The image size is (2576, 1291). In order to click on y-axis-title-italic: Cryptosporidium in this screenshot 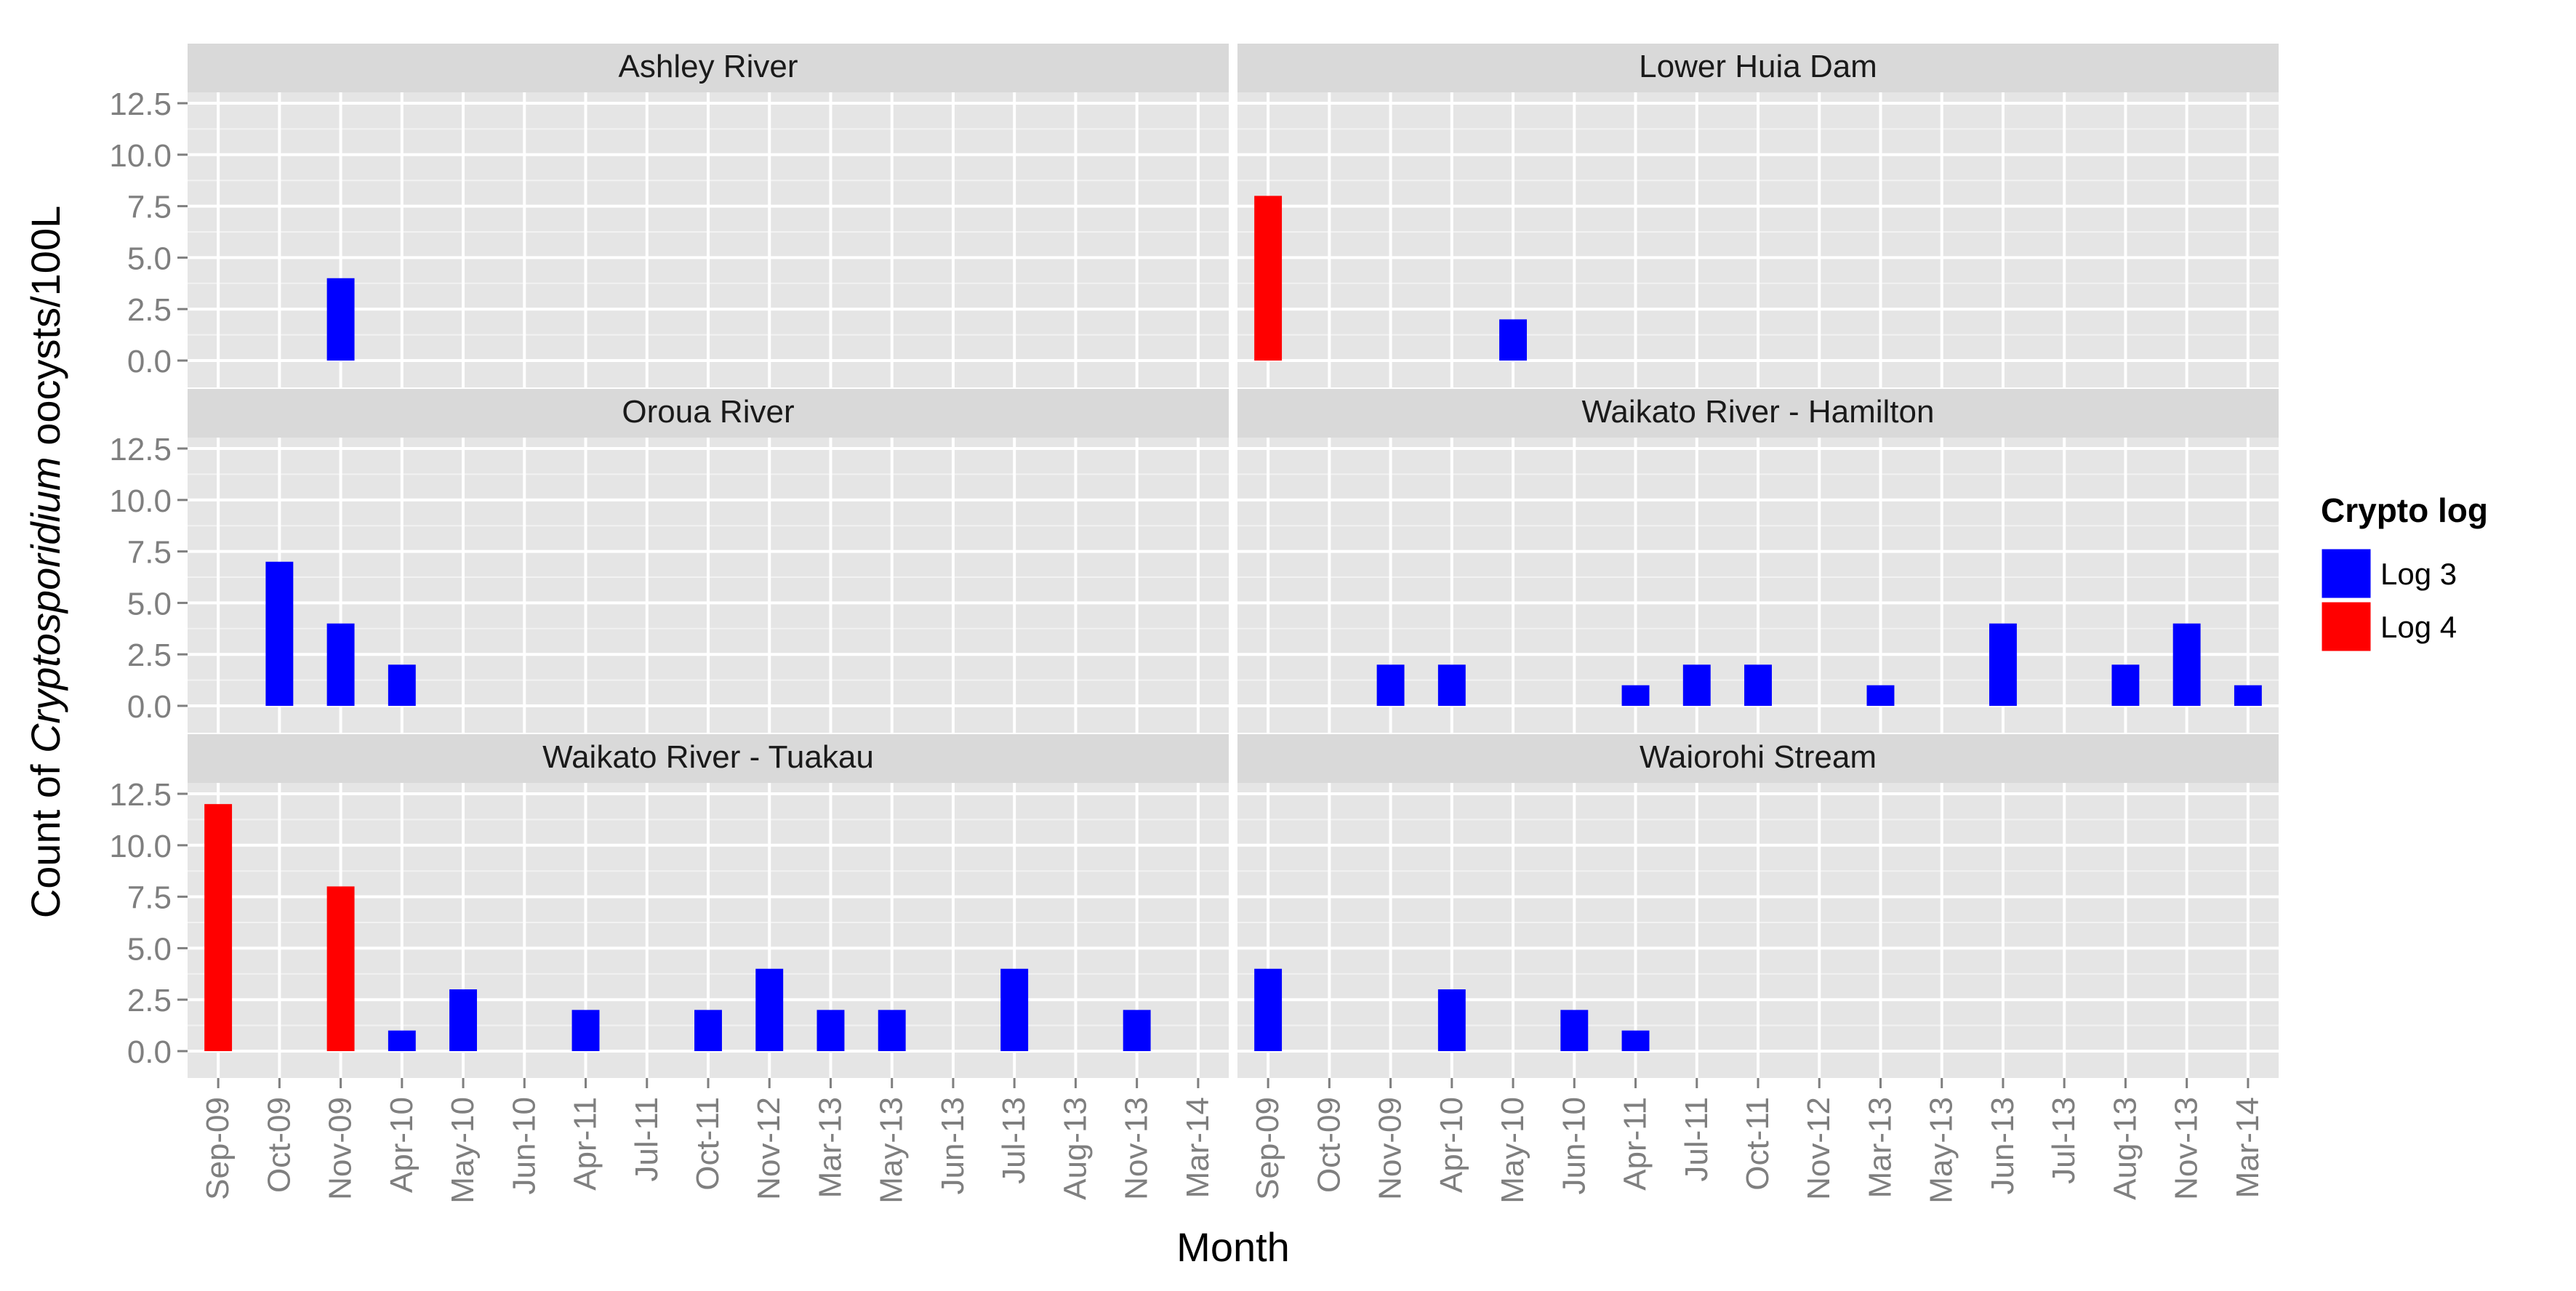, I will do `click(45, 605)`.